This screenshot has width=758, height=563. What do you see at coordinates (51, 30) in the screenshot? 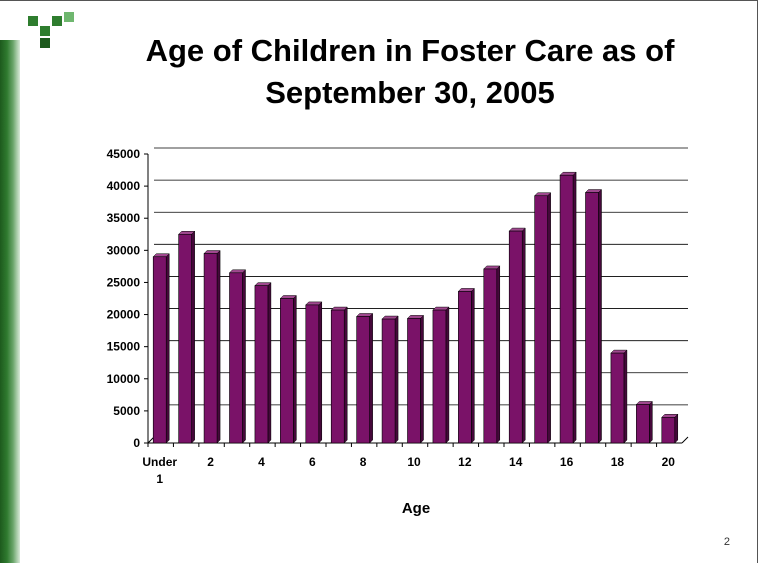
I see `checkmark-logo-icon` at bounding box center [51, 30].